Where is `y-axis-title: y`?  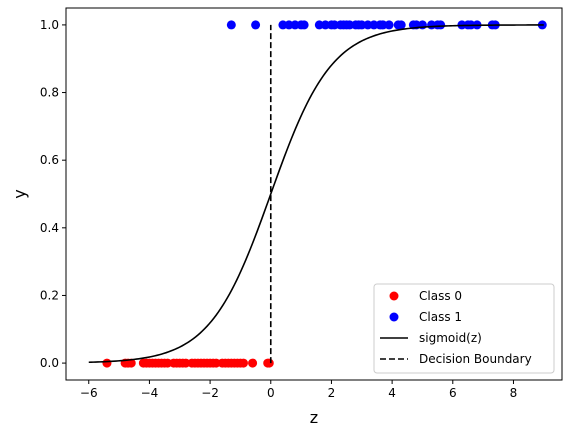
y-axis-title: y is located at coordinates (19, 193).